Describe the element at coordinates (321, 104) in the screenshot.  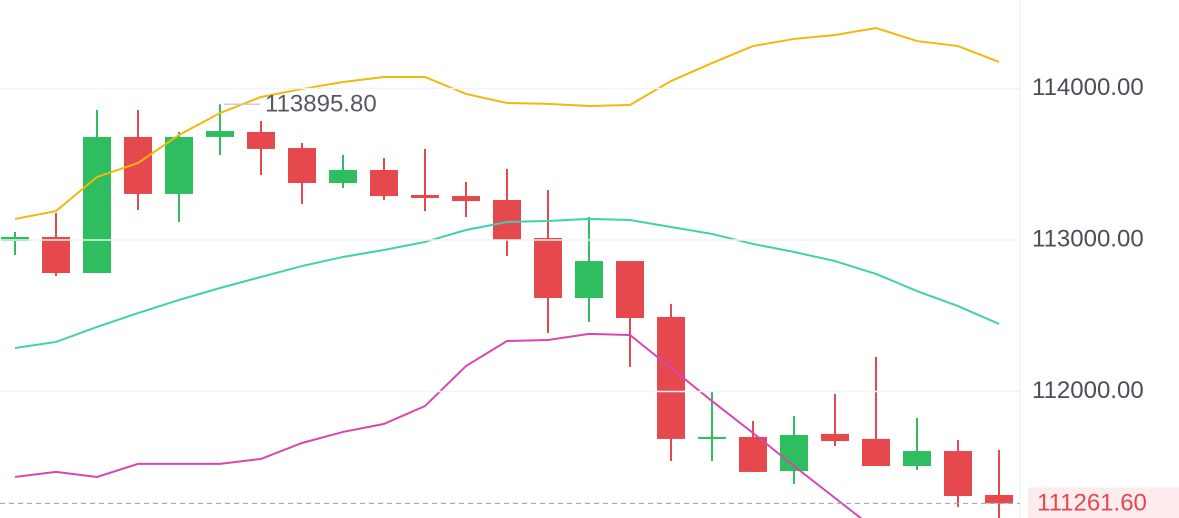
I see `max-label: 113895.80` at that location.